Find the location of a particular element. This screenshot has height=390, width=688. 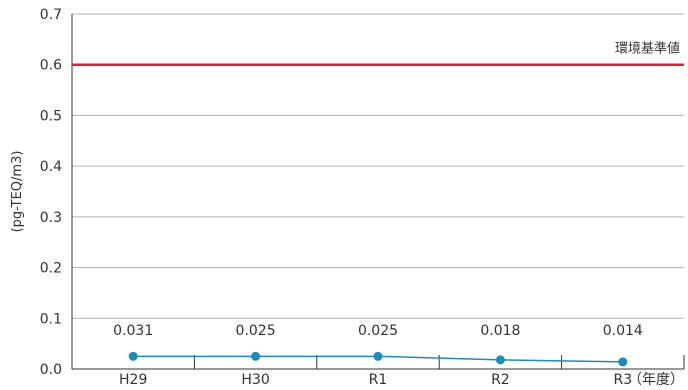

data-label: 0.031 is located at coordinates (133, 331).